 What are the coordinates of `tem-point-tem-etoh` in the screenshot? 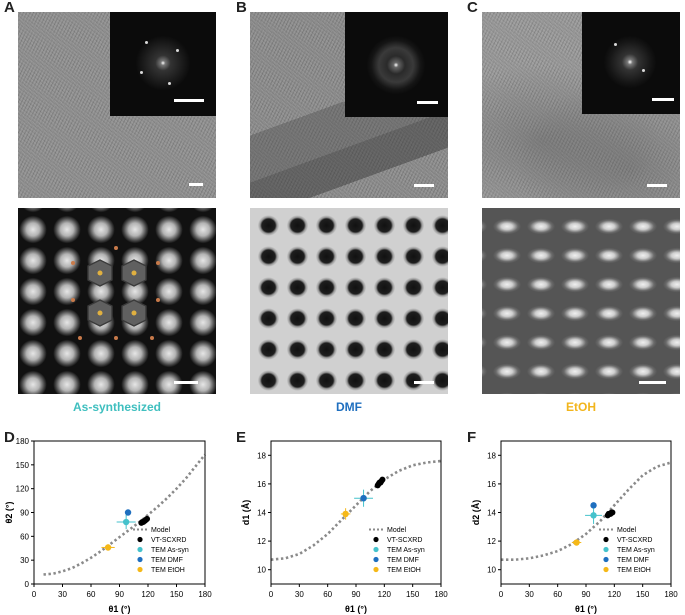 It's located at (345, 514).